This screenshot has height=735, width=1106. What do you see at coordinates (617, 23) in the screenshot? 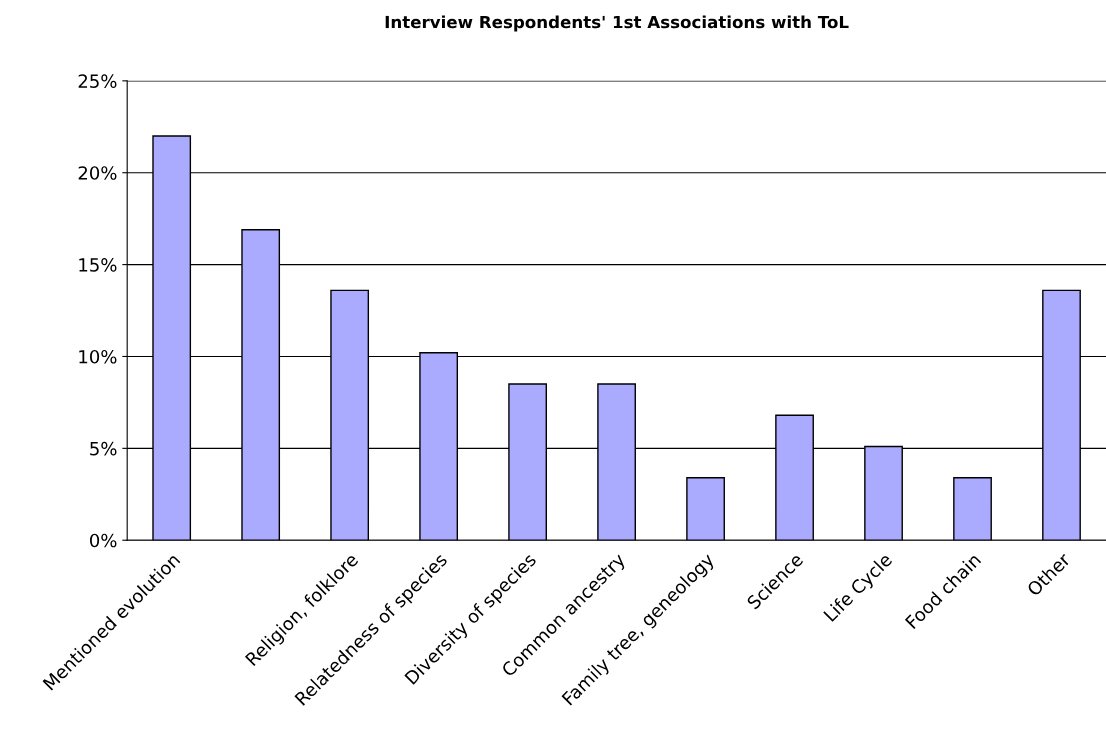
I see `chart-title: Interview Respondents' 1st Associations with ToL` at bounding box center [617, 23].